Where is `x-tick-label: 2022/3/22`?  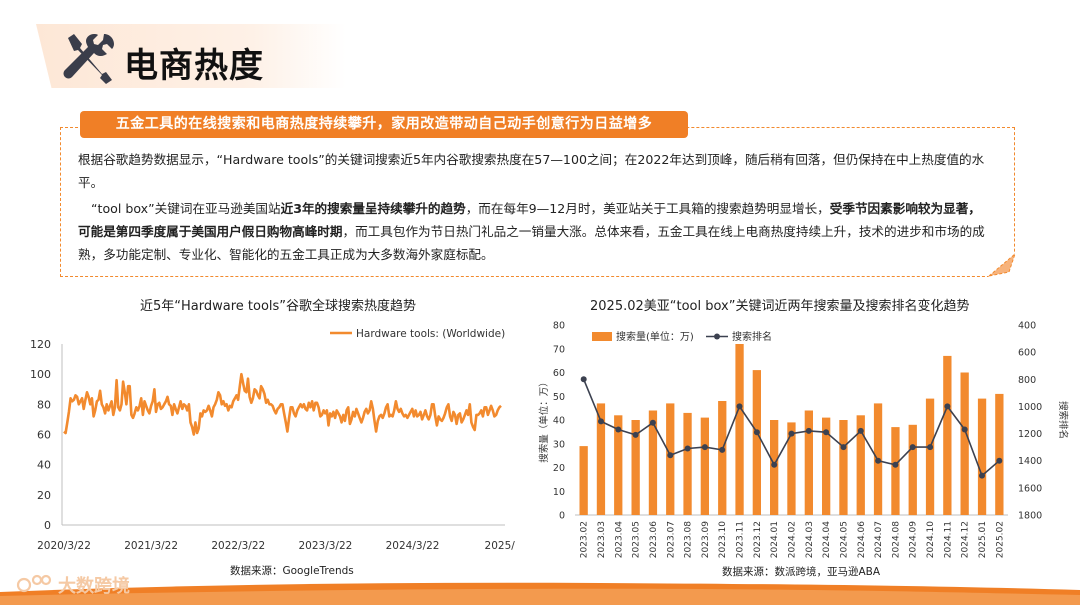
x-tick-label: 2022/3/22 is located at coordinates (238, 546).